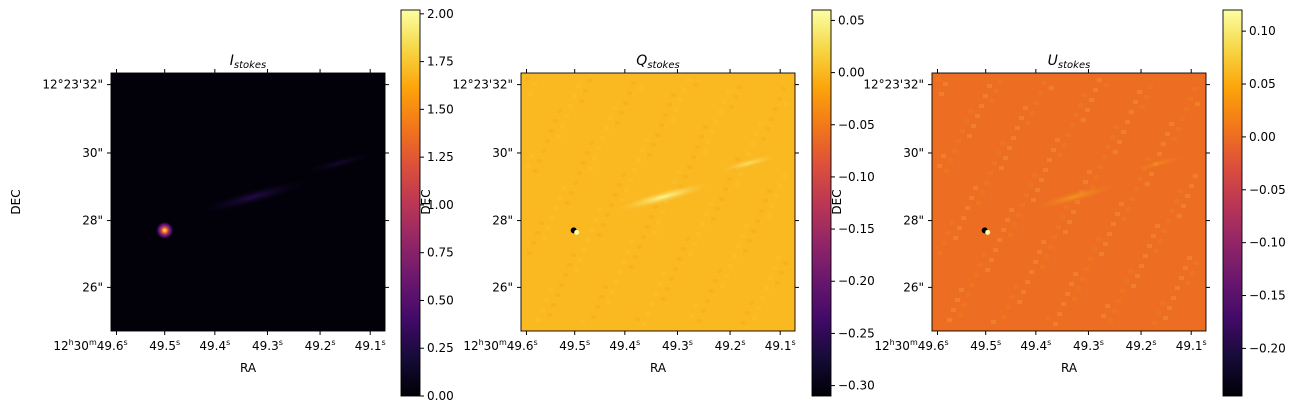 Image resolution: width=1303 pixels, height=413 pixels. What do you see at coordinates (913, 287) in the screenshot?
I see `y-tick-label: 26"` at bounding box center [913, 287].